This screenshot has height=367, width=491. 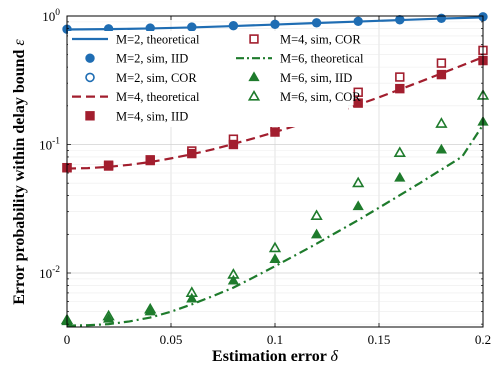 I want to click on x-axis-label-text: Estimation error, so click(x=269, y=356).